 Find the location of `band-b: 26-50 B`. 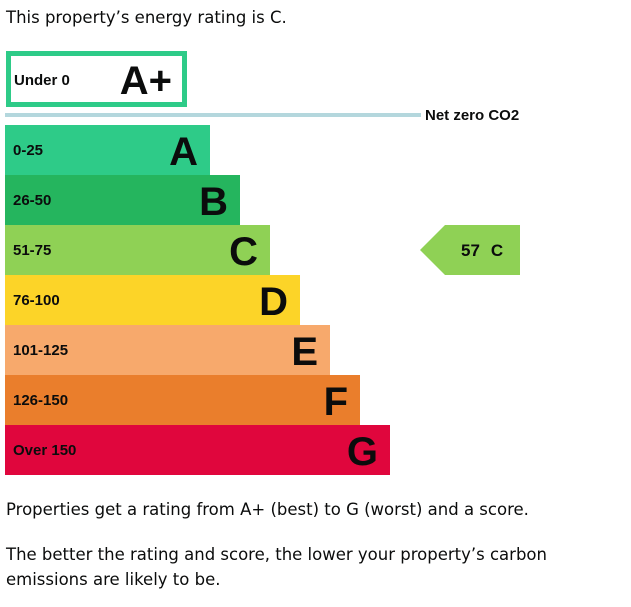

band-b: 26-50 B is located at coordinates (122, 200).